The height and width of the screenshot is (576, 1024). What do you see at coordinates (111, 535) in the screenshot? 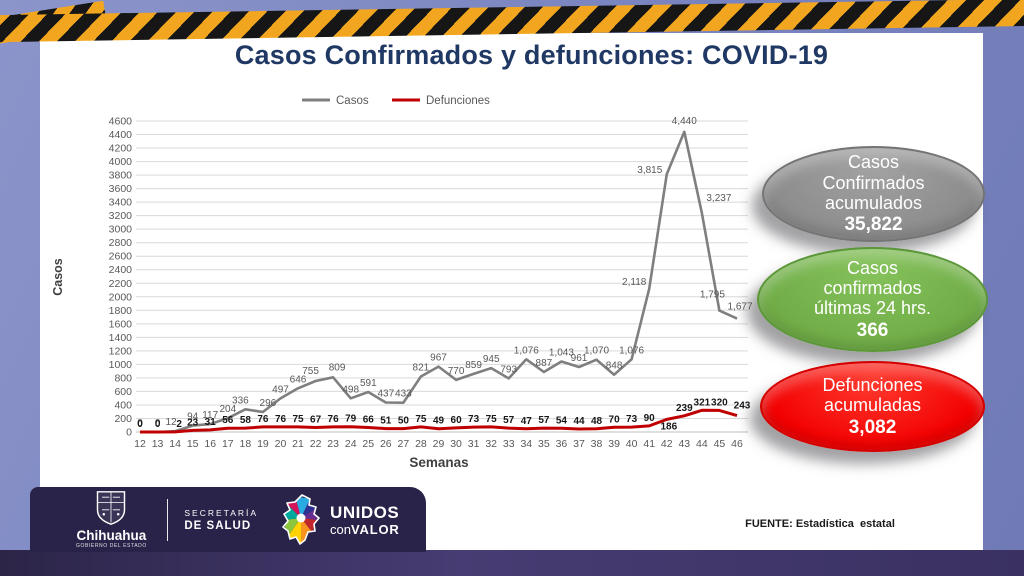
I see `gov-name-label: Chihuahua` at bounding box center [111, 535].